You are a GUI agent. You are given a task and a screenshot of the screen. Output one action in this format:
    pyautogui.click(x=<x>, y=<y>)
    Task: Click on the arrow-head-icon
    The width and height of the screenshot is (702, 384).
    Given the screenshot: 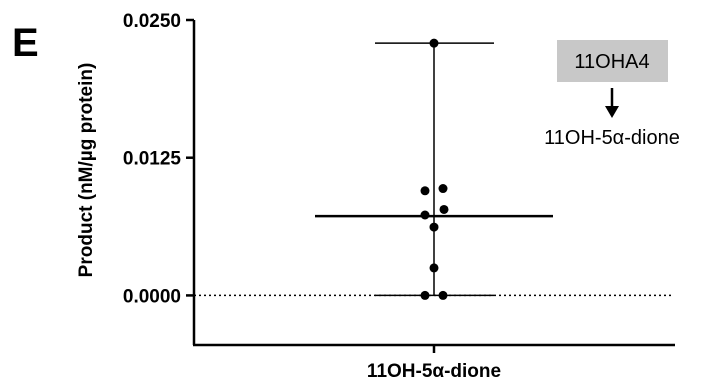 What is the action you would take?
    pyautogui.click(x=612, y=112)
    